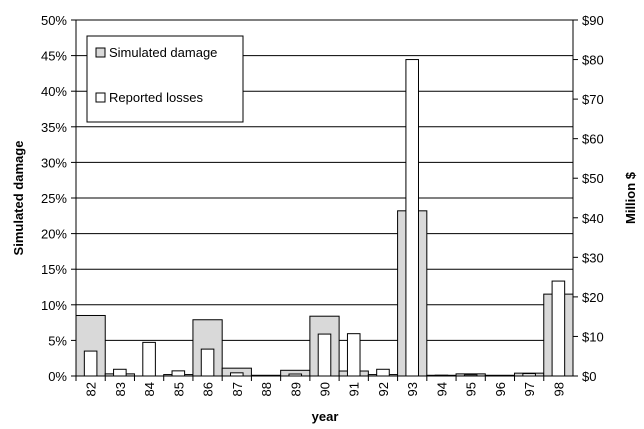 This screenshot has height=429, width=644. I want to click on right-tick-label: $10, so click(593, 336).